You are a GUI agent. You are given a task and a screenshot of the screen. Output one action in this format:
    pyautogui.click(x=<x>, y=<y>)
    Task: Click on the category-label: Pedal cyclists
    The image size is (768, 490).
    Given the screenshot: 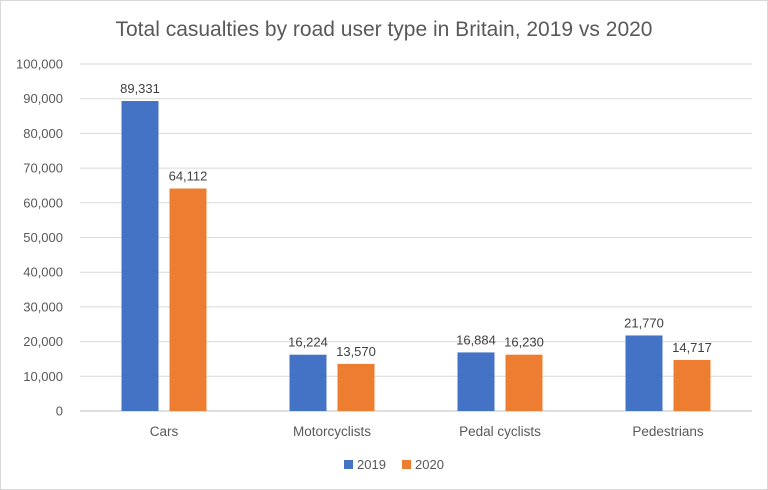 What is the action you would take?
    pyautogui.click(x=500, y=431)
    